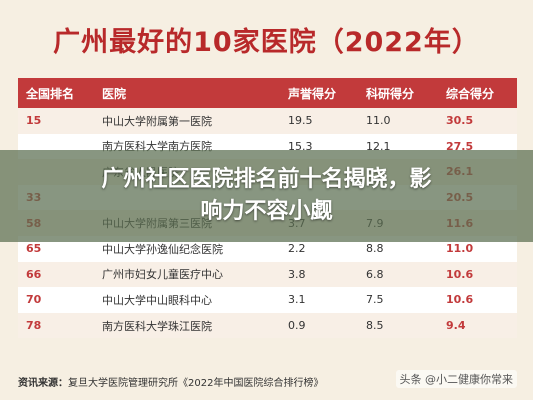 Image resolution: width=533 pixels, height=400 pixels. Describe the element at coordinates (375, 274) in the screenshot. I see `research-cell: 6.8` at that location.